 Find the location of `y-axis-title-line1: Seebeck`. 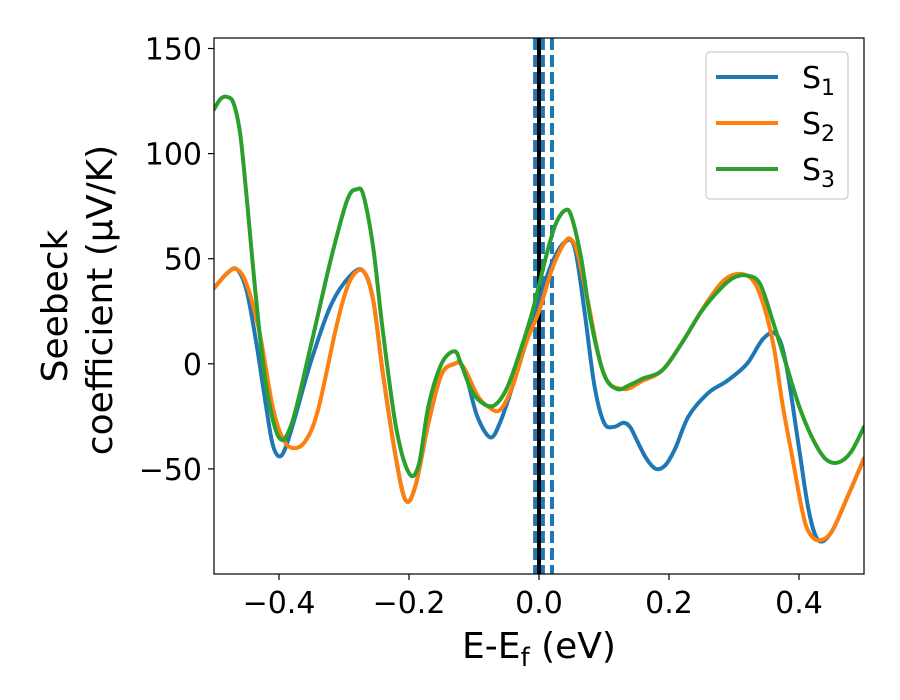

y-axis-title-line1: Seebeck is located at coordinates (55, 305).